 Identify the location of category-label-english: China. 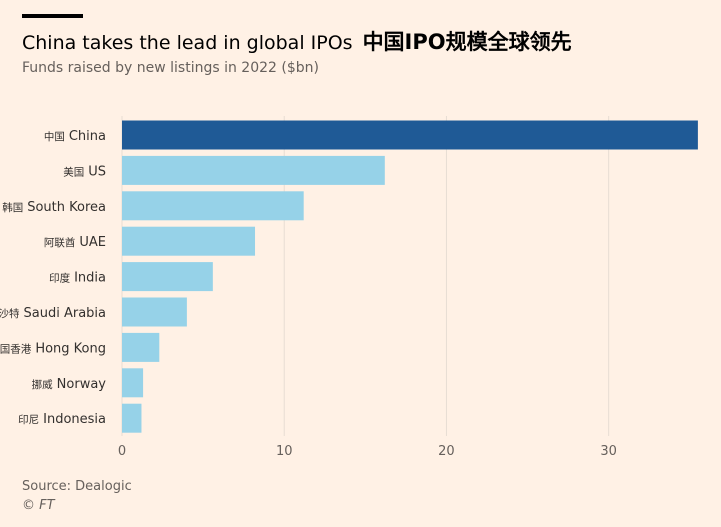
(87, 136).